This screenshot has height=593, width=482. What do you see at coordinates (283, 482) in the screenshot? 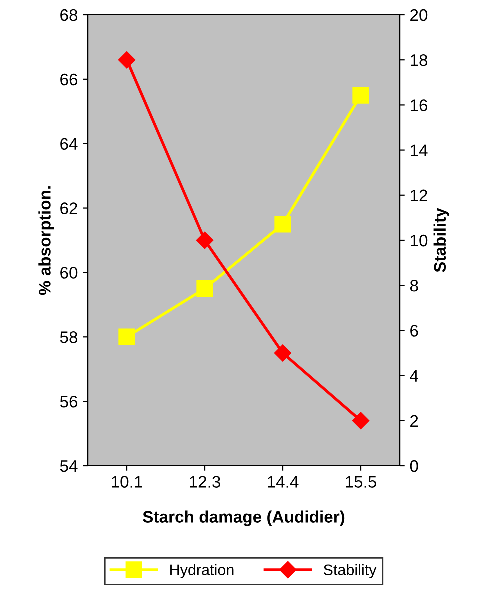
I see `x-tick-label: 14.4` at bounding box center [283, 482].